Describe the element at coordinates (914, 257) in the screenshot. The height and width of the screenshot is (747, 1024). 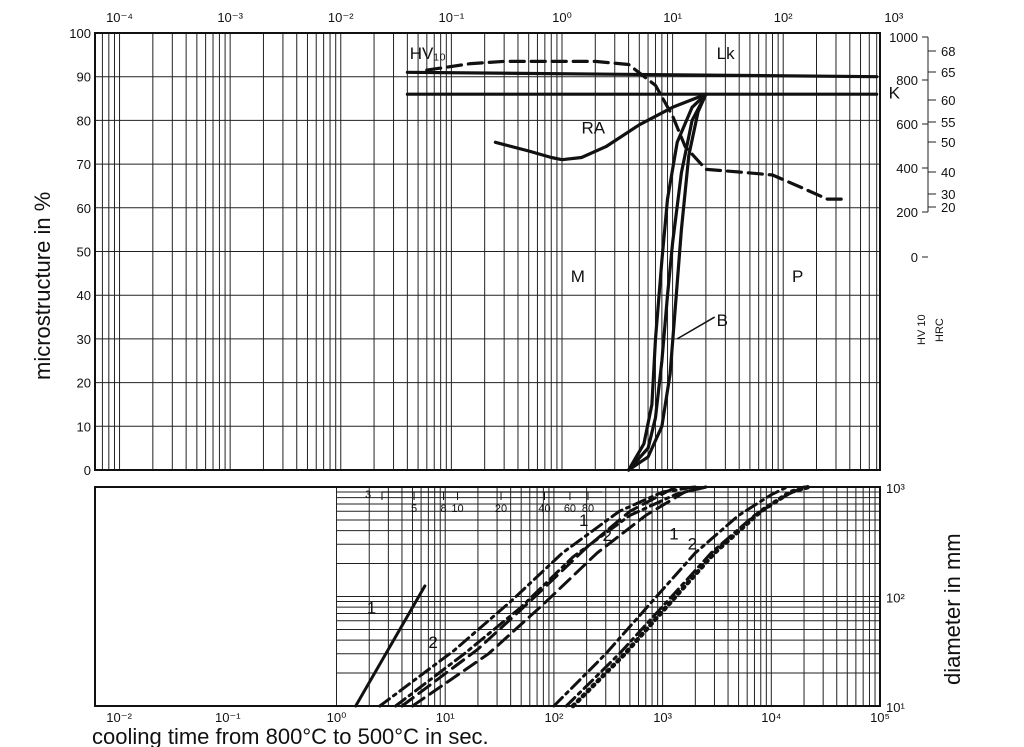
I see `hv-tick-label: 0` at that location.